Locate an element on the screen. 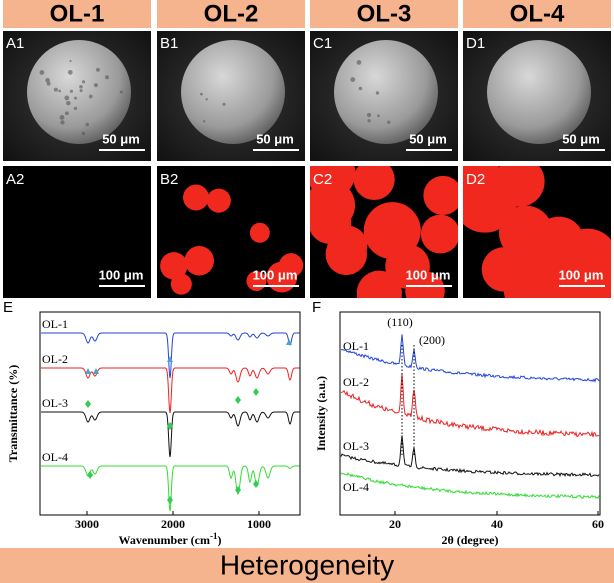 The height and width of the screenshot is (583, 614). panel-label: E is located at coordinates (8, 307).